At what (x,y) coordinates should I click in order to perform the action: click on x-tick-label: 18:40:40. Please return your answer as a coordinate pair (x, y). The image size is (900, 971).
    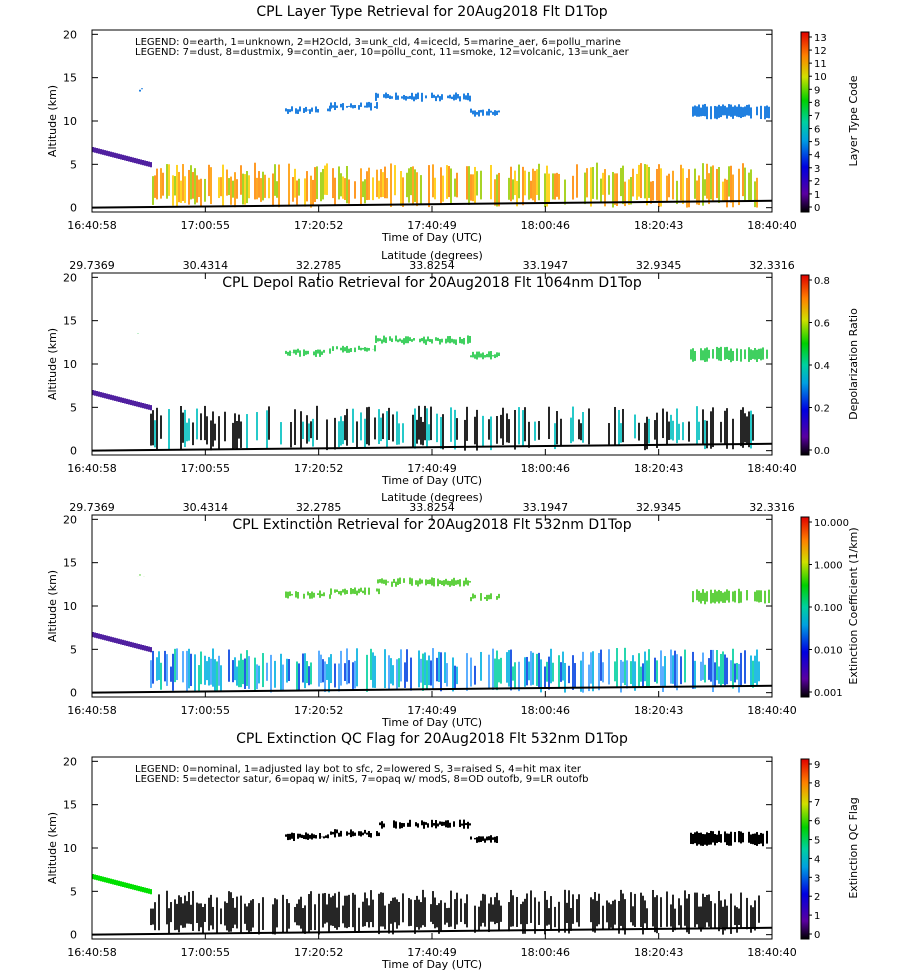
    Looking at the image, I should click on (771, 952).